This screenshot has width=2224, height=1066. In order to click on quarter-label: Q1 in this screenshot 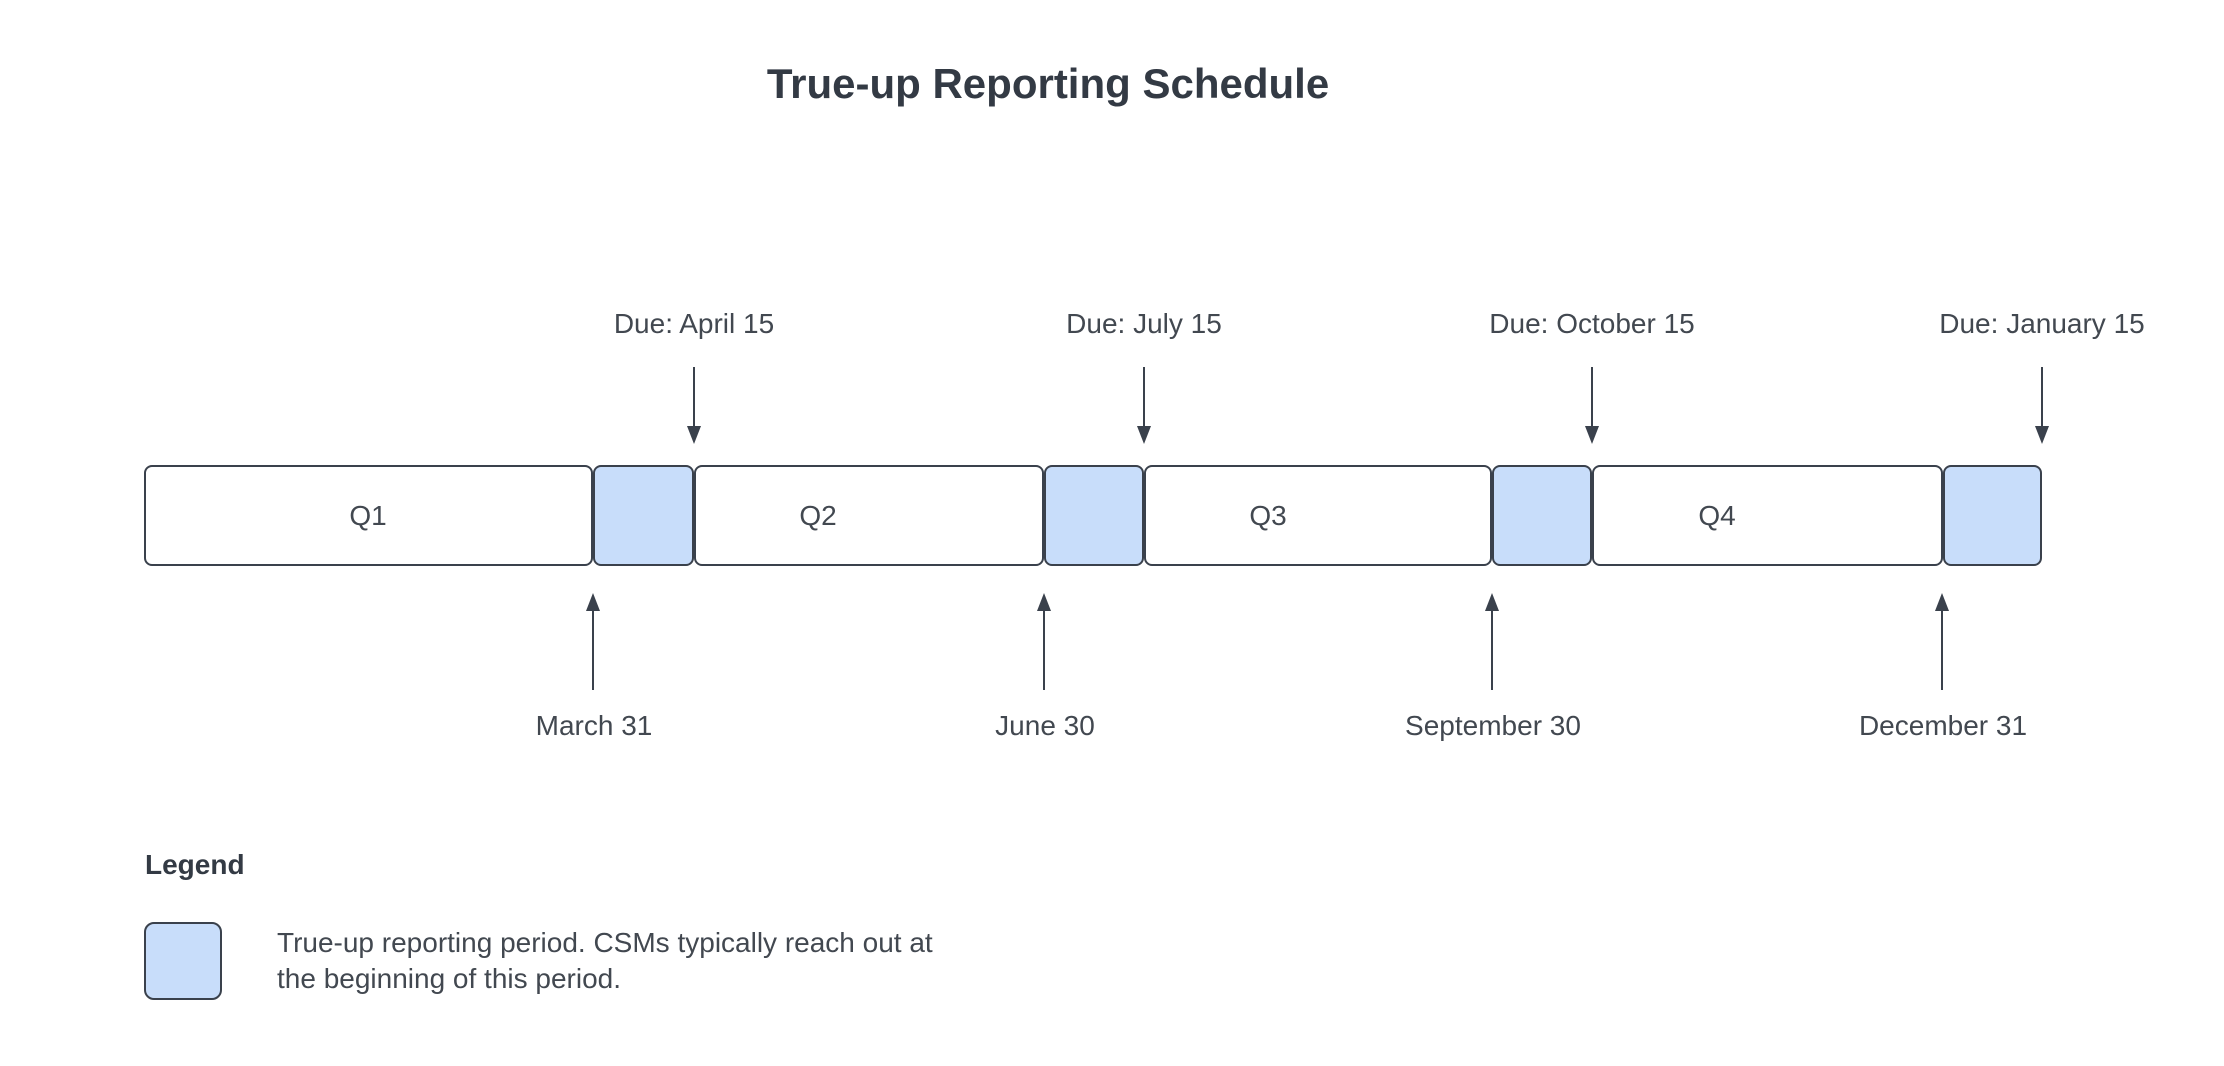, I will do `click(368, 515)`.